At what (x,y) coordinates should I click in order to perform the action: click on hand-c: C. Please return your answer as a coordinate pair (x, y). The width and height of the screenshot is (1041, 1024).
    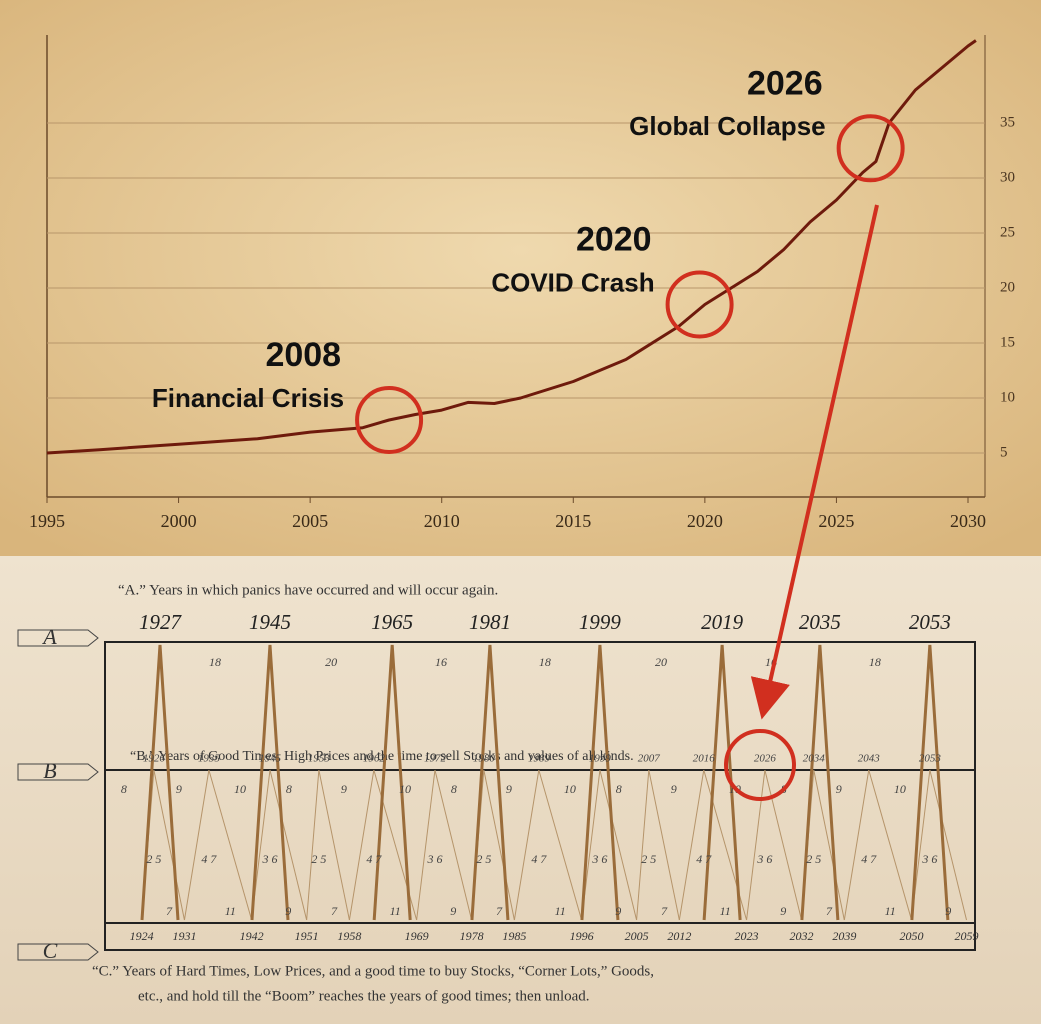
    Looking at the image, I should click on (58, 950).